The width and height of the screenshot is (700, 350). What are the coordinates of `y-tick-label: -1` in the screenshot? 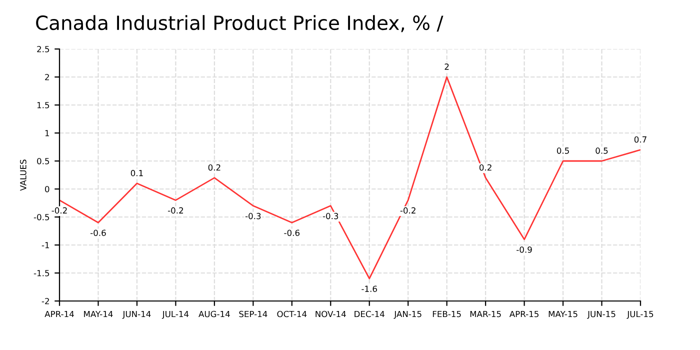 It's located at (46, 245).